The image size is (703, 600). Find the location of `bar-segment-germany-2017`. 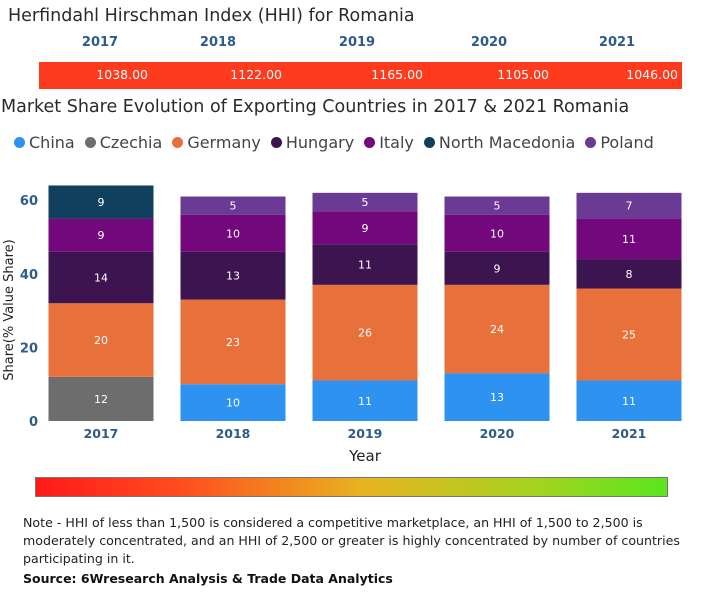

bar-segment-germany-2017 is located at coordinates (101, 340).